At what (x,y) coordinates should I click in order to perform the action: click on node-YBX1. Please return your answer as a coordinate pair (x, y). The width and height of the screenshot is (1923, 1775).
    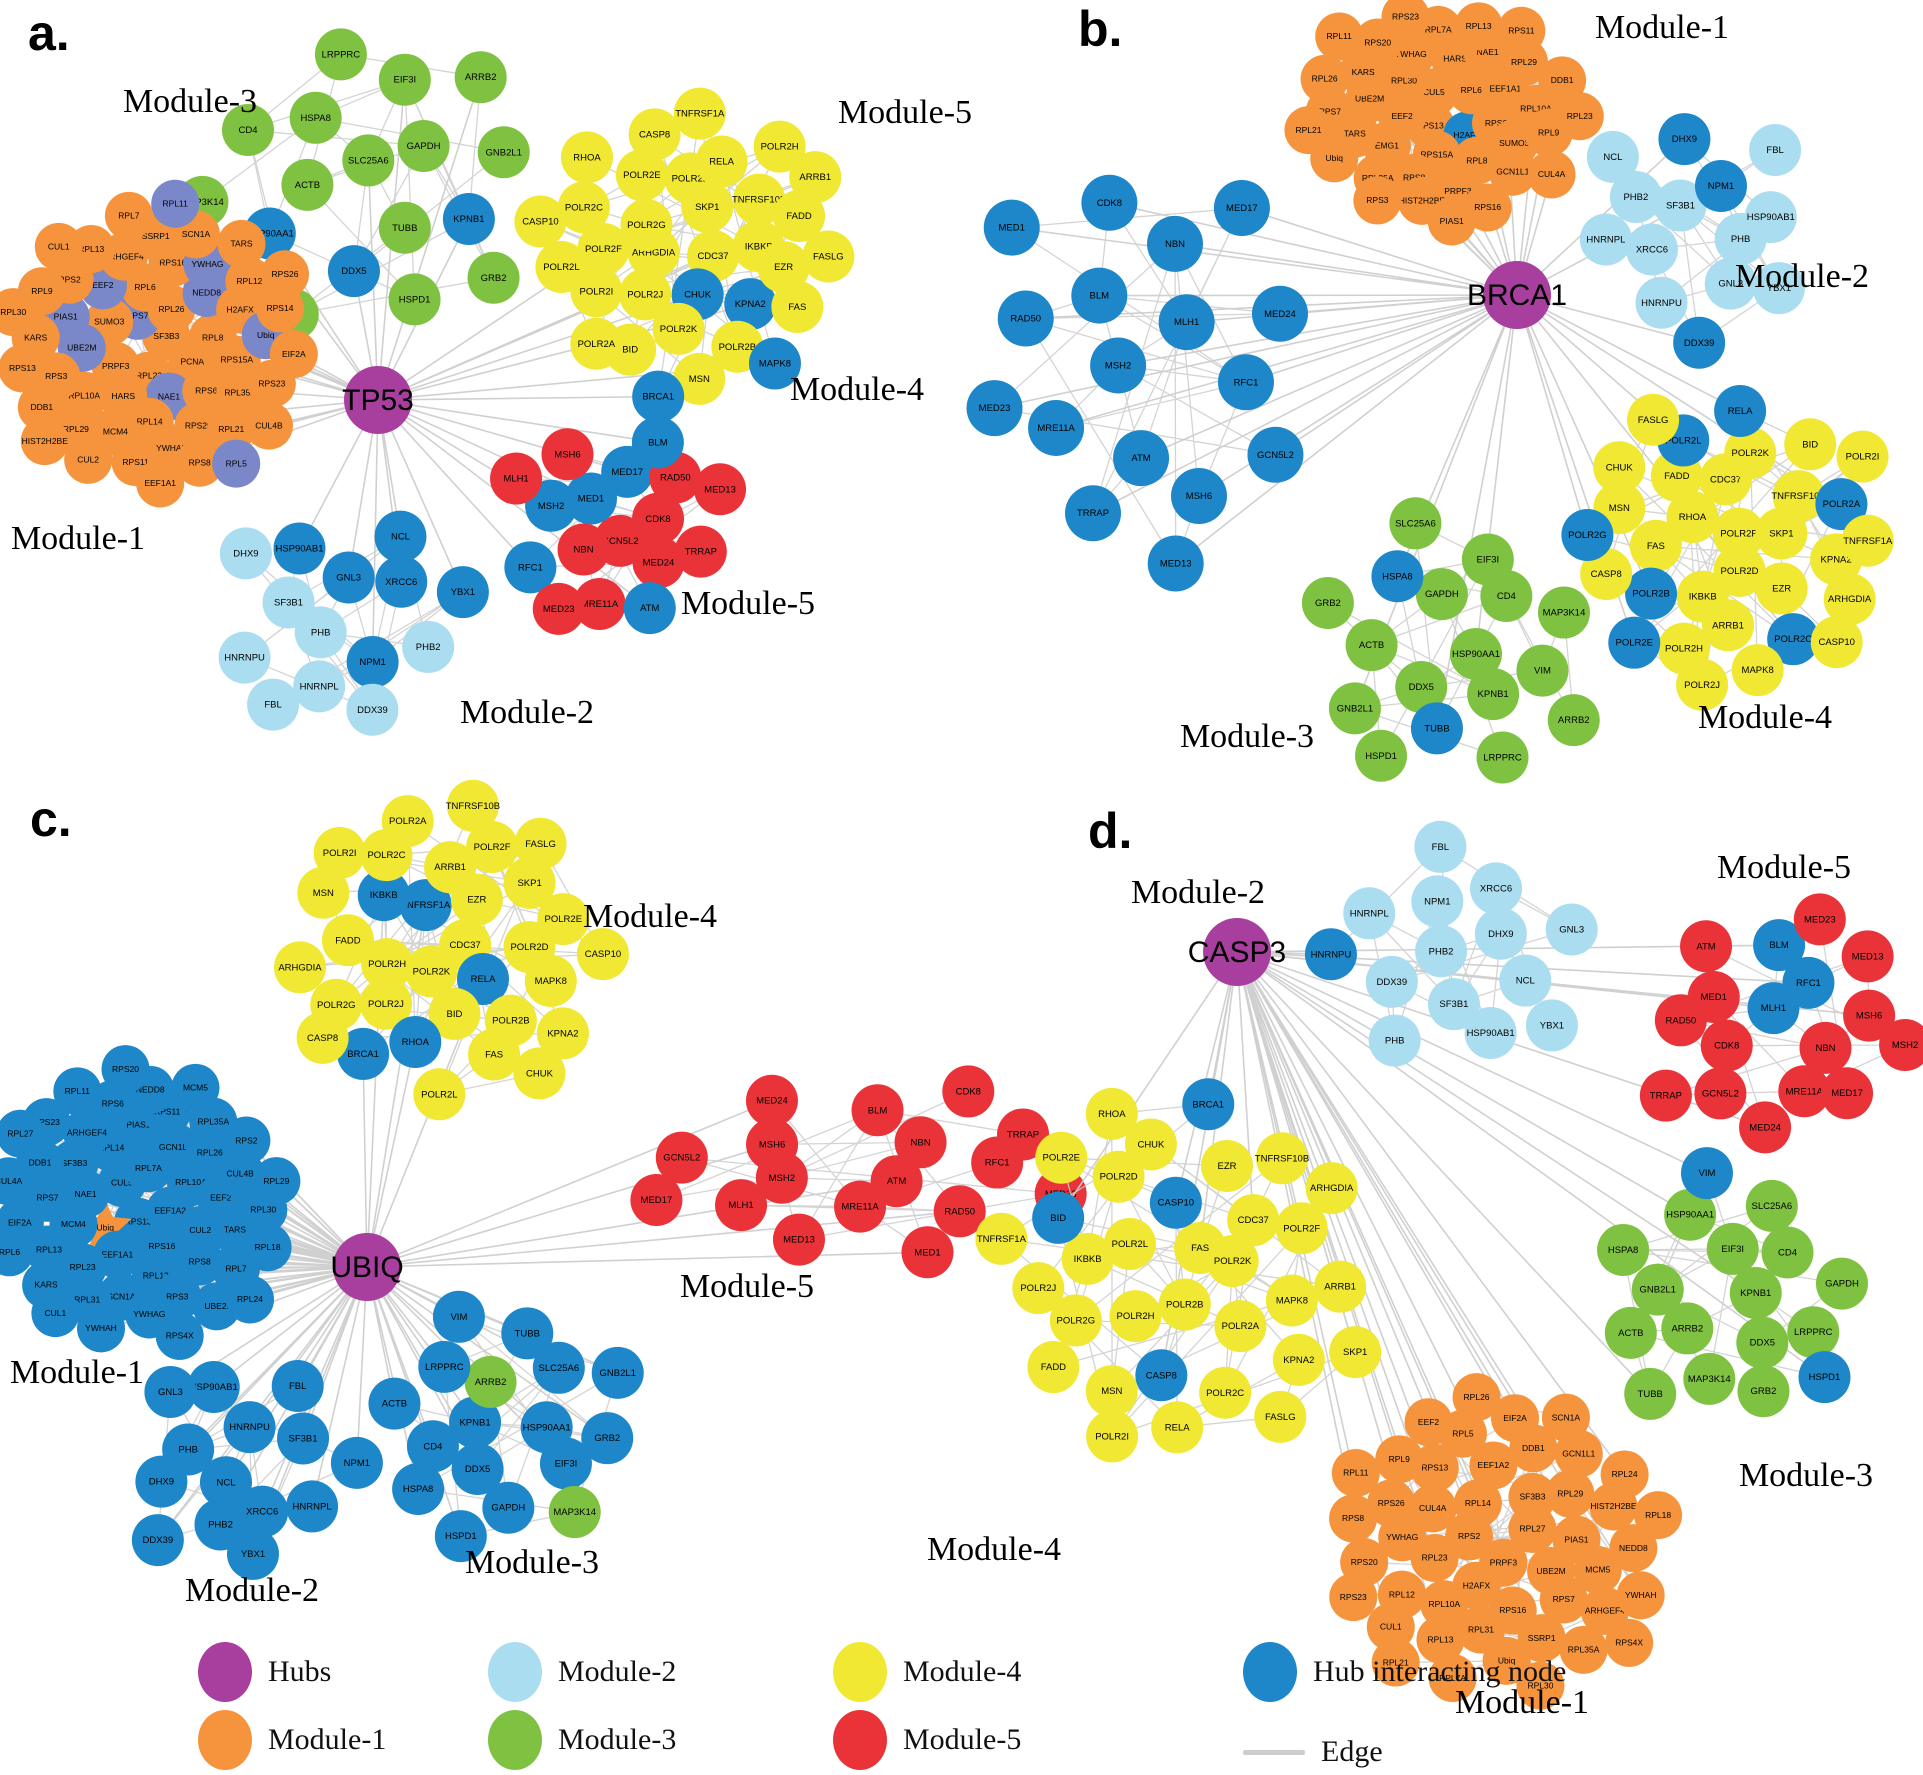
    Looking at the image, I should click on (252, 1553).